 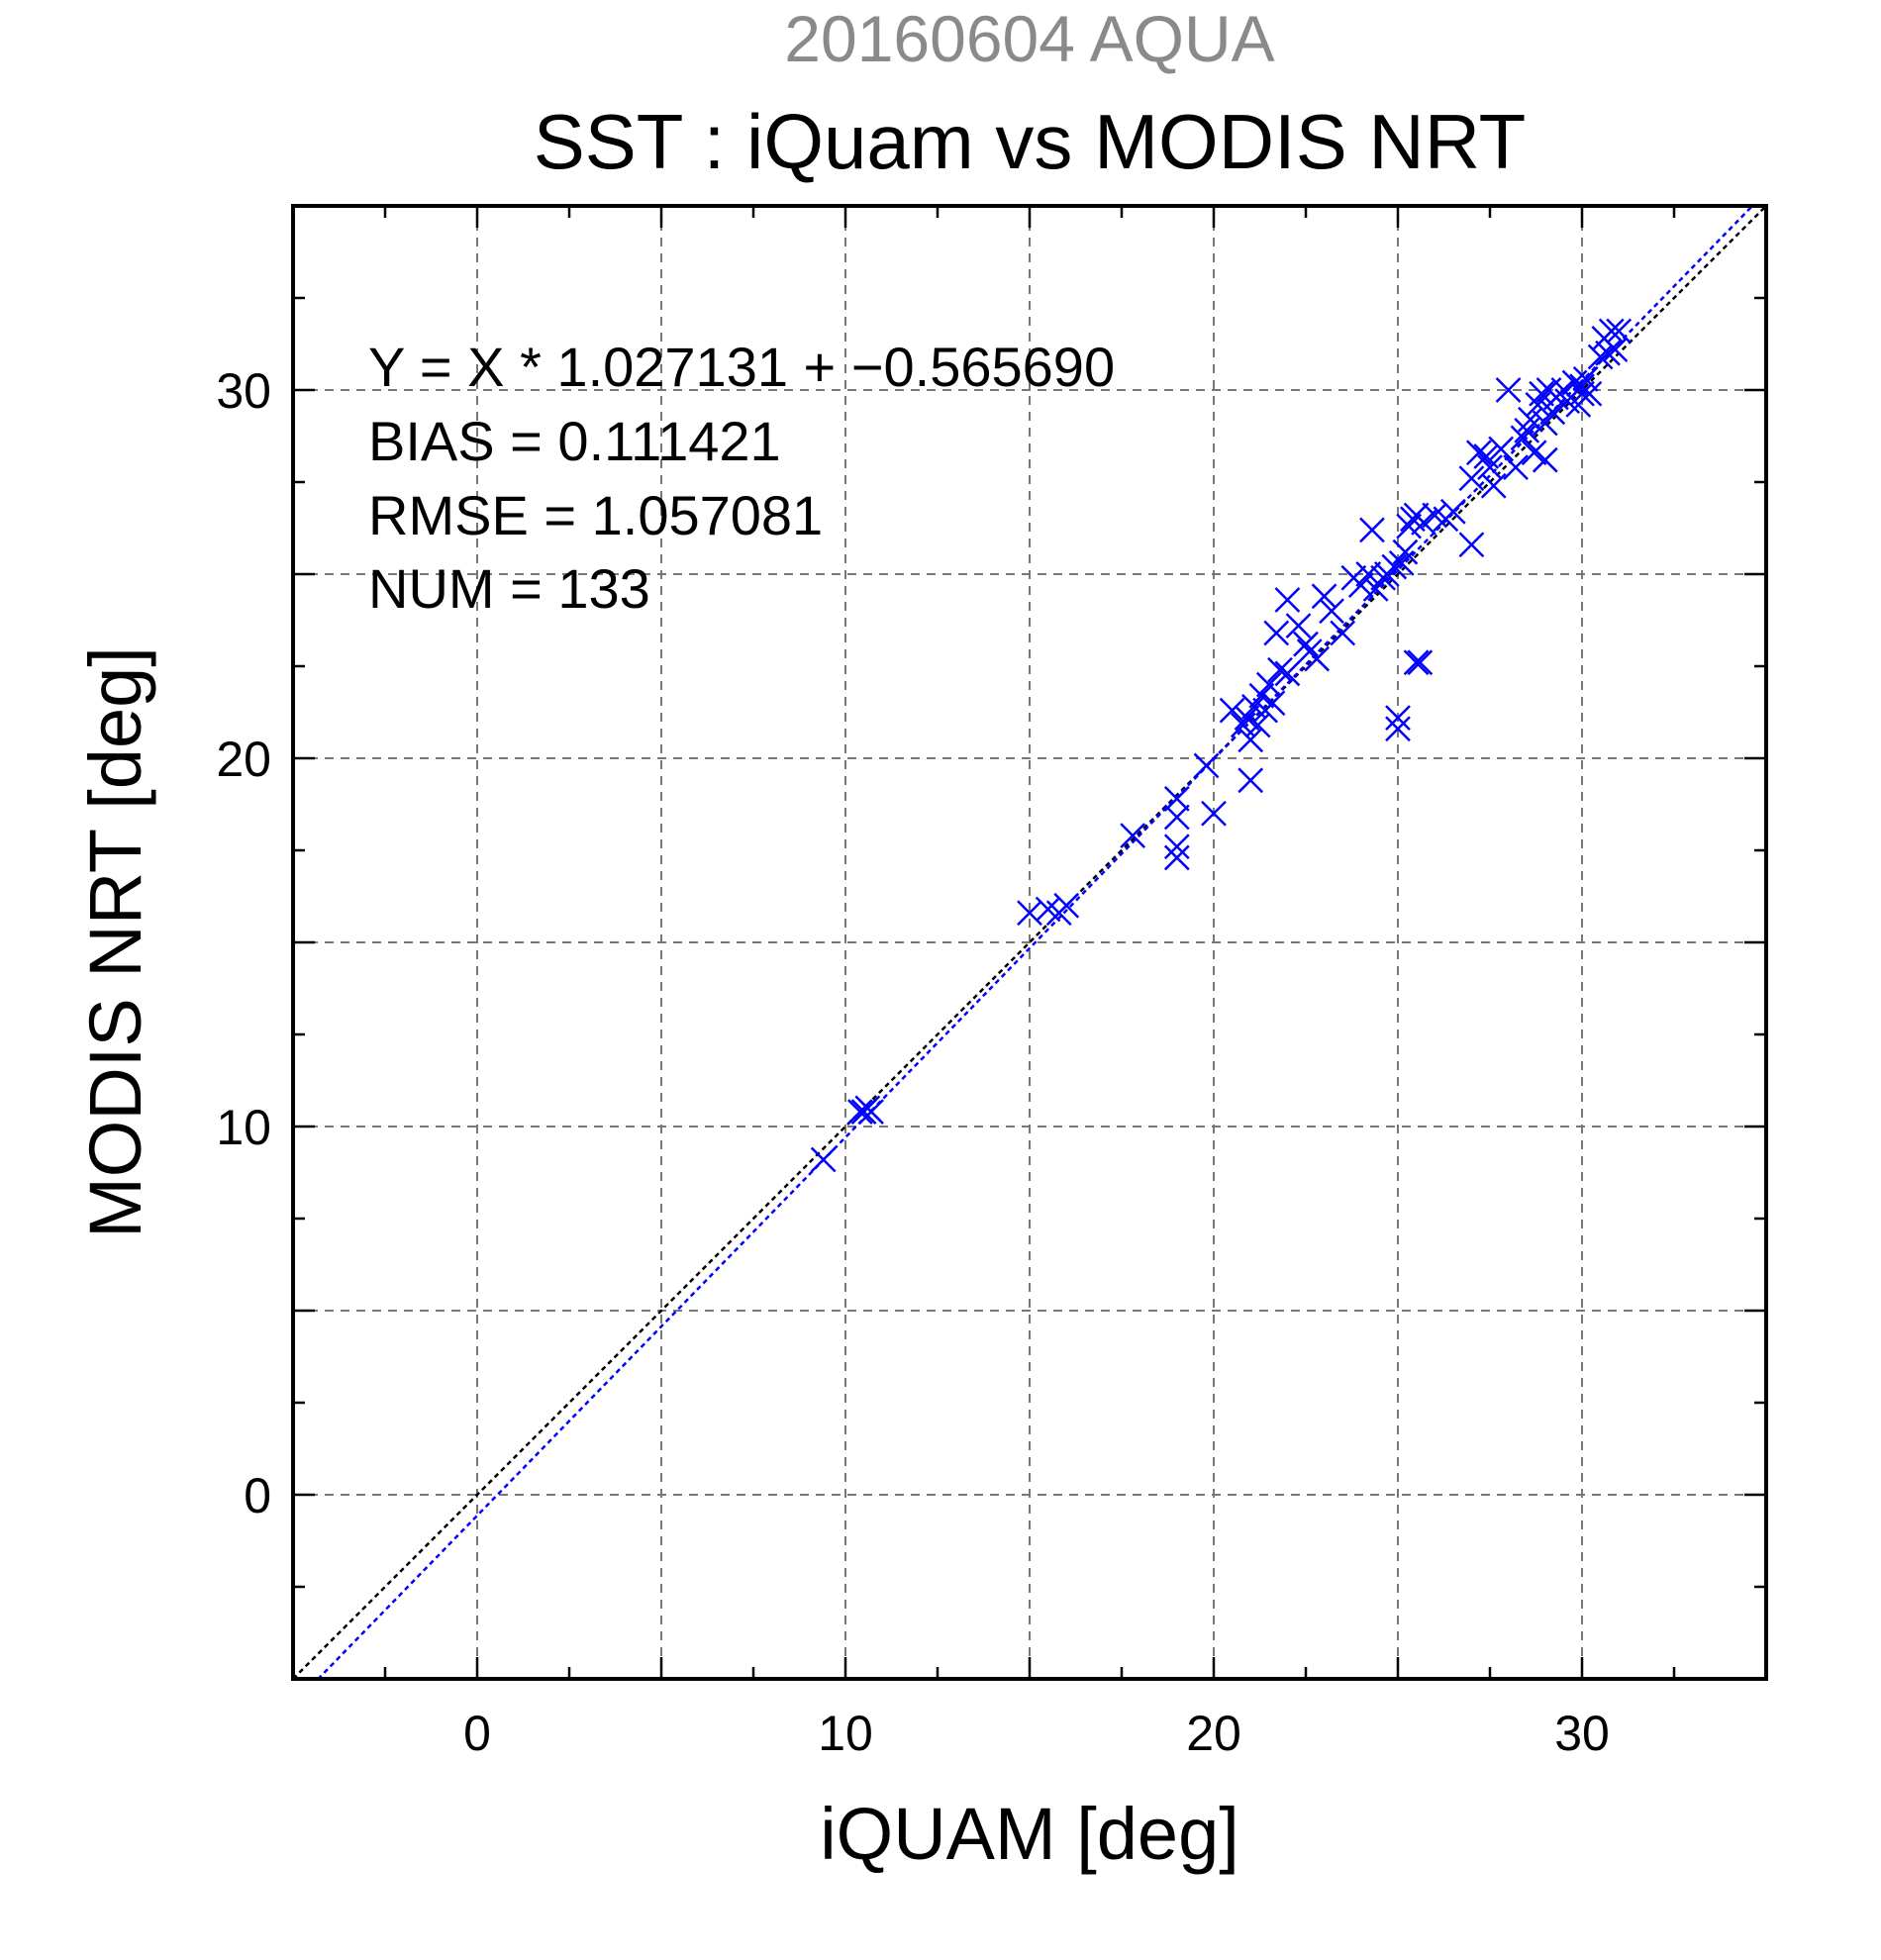 I want to click on y-tick-label: 20, so click(x=244, y=759).